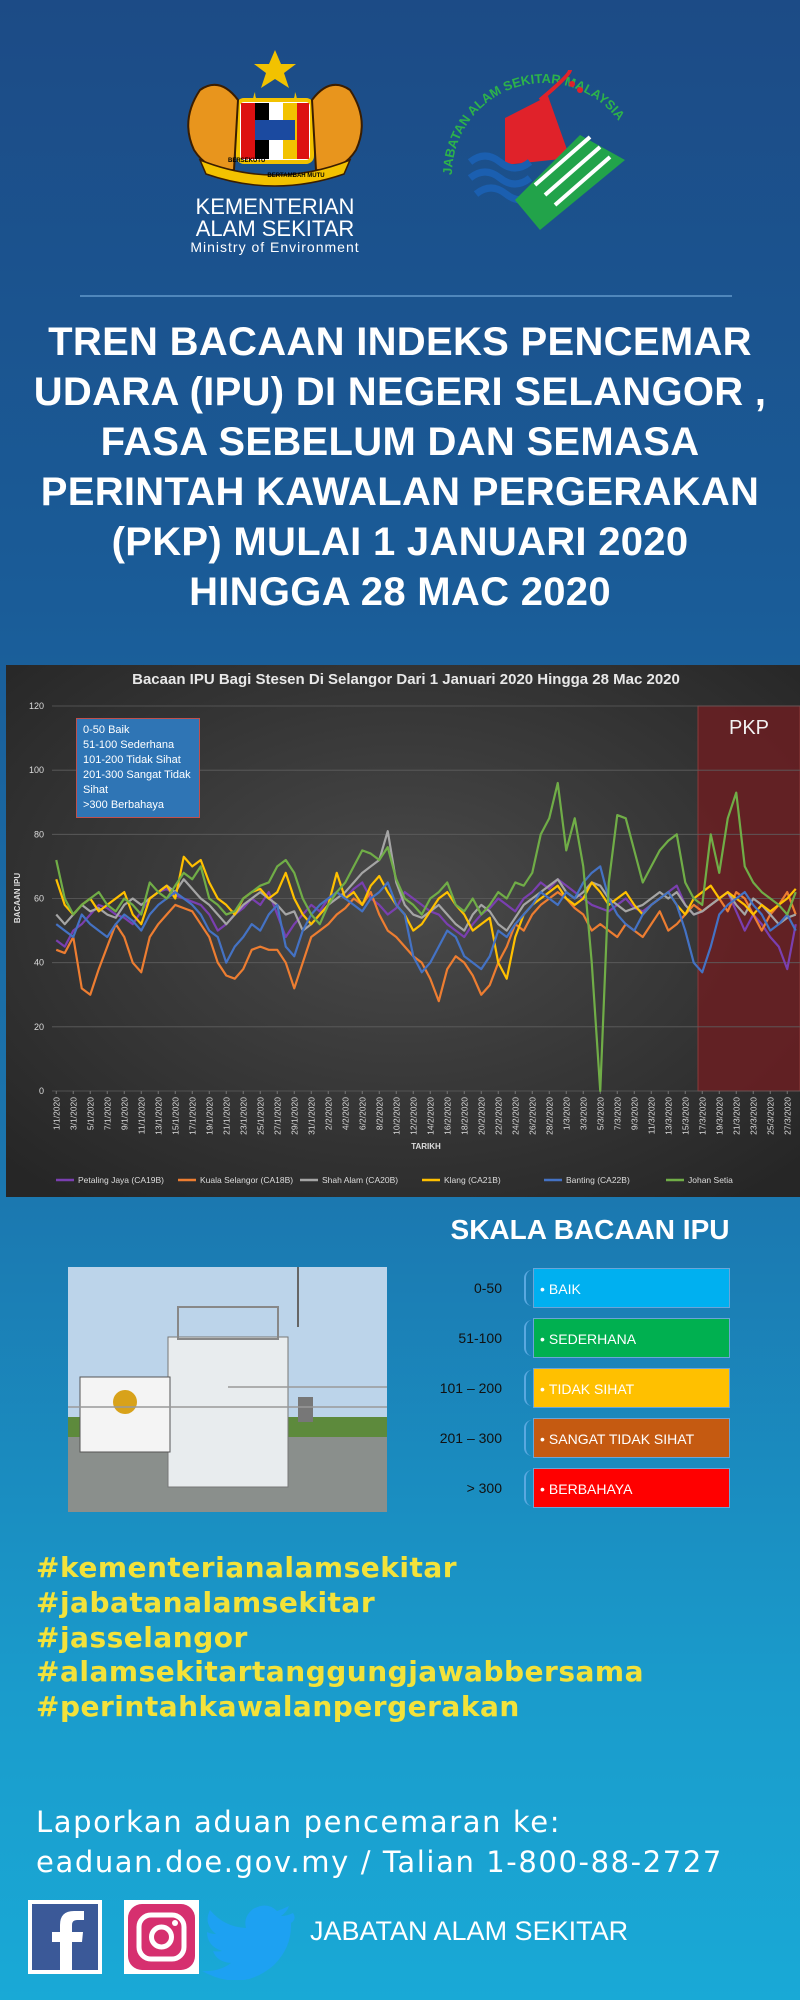 The width and height of the screenshot is (800, 2000). Describe the element at coordinates (396, 1116) in the screenshot. I see `x-tick-label: 10/2/2020` at that location.